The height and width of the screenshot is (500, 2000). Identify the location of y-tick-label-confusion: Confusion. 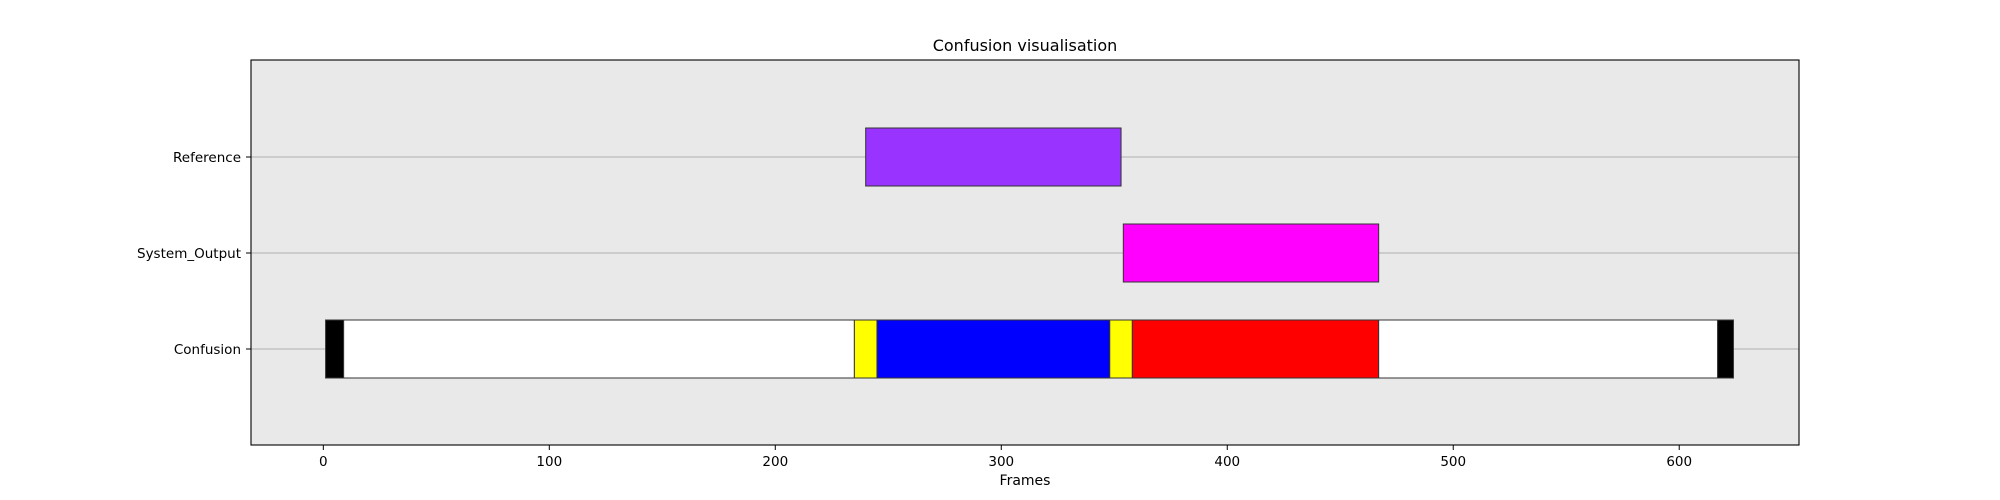
(207, 350).